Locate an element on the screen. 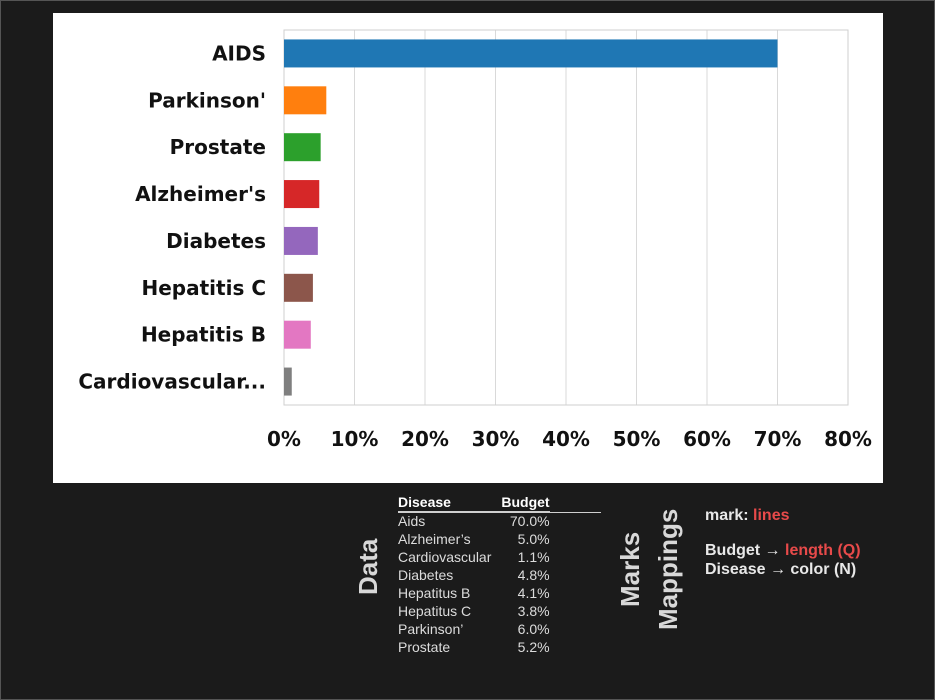 The width and height of the screenshot is (935, 700). x-tick-label: 20% is located at coordinates (425, 439).